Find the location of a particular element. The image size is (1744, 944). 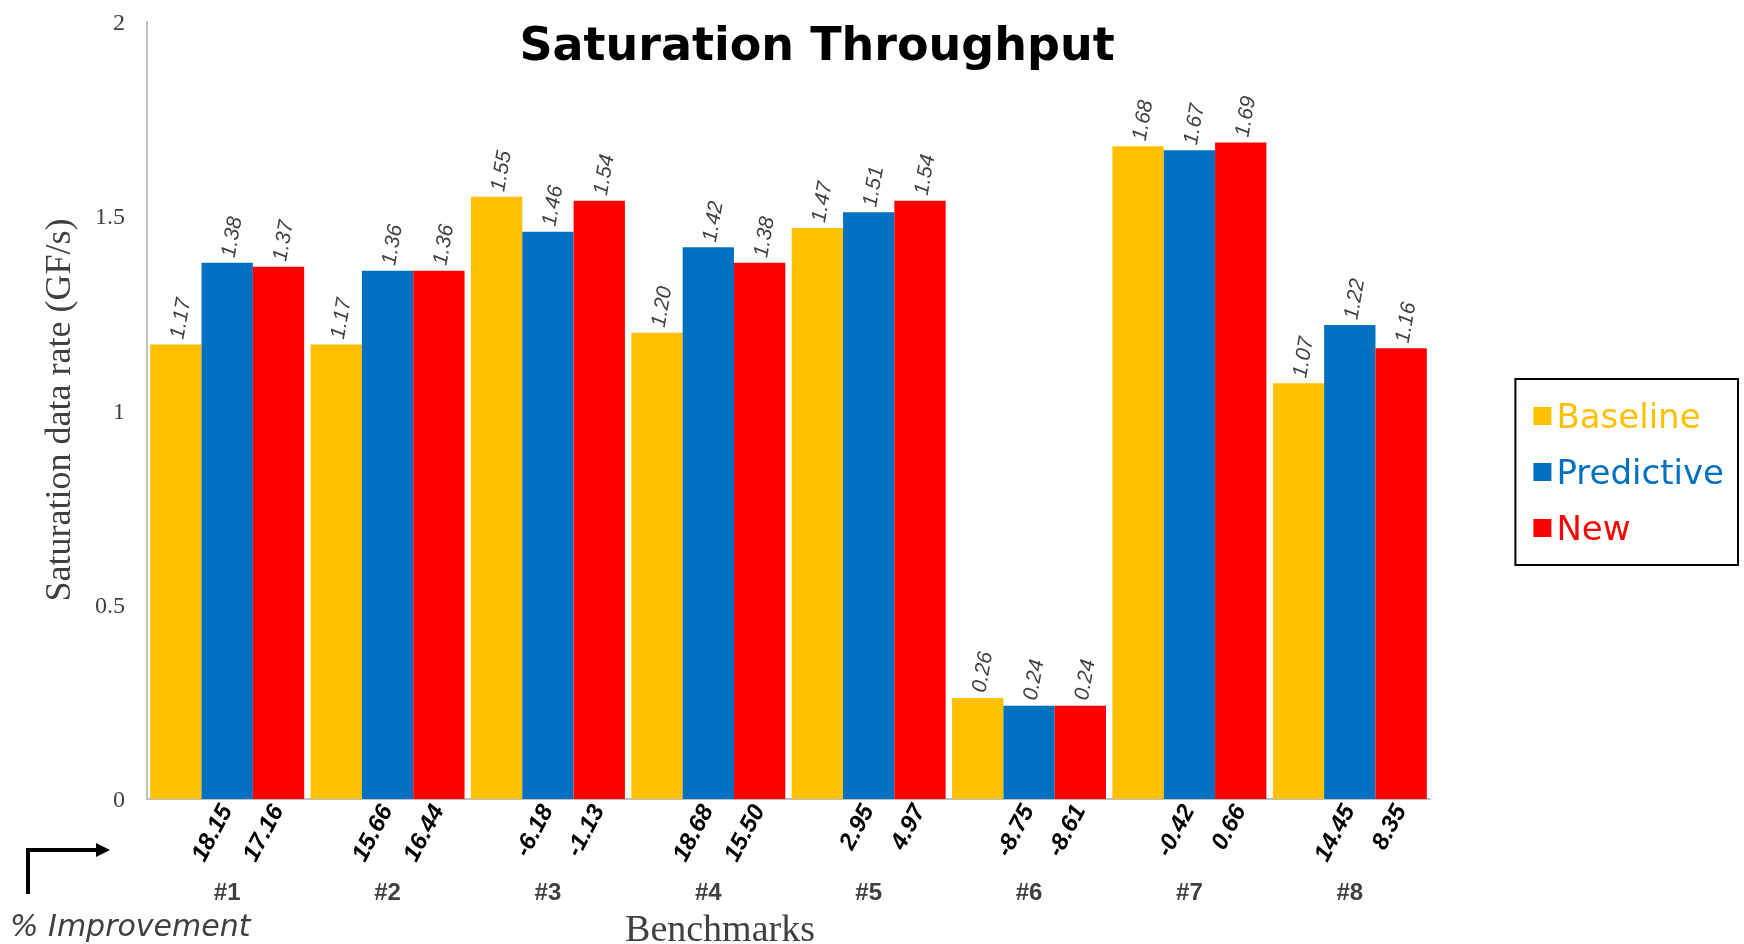

y-tick-label: 1.5 is located at coordinates (110, 216).